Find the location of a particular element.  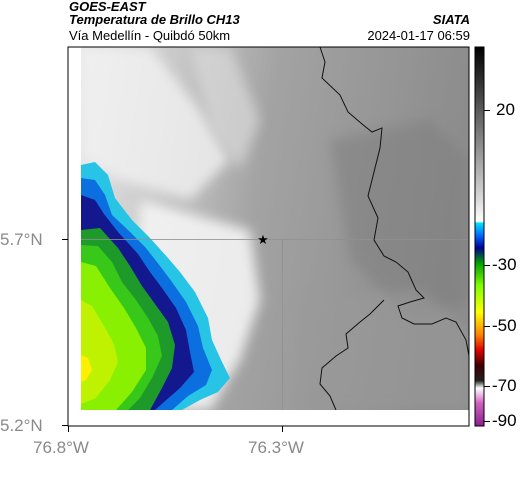

channel-subtitle: Temperatura de Brillo CH13 is located at coordinates (154, 19).